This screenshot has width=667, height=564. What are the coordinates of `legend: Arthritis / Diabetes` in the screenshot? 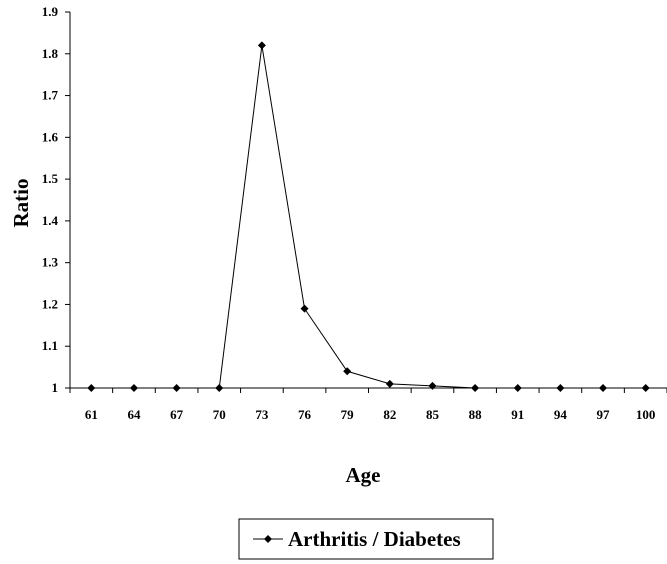 It's located at (366, 539).